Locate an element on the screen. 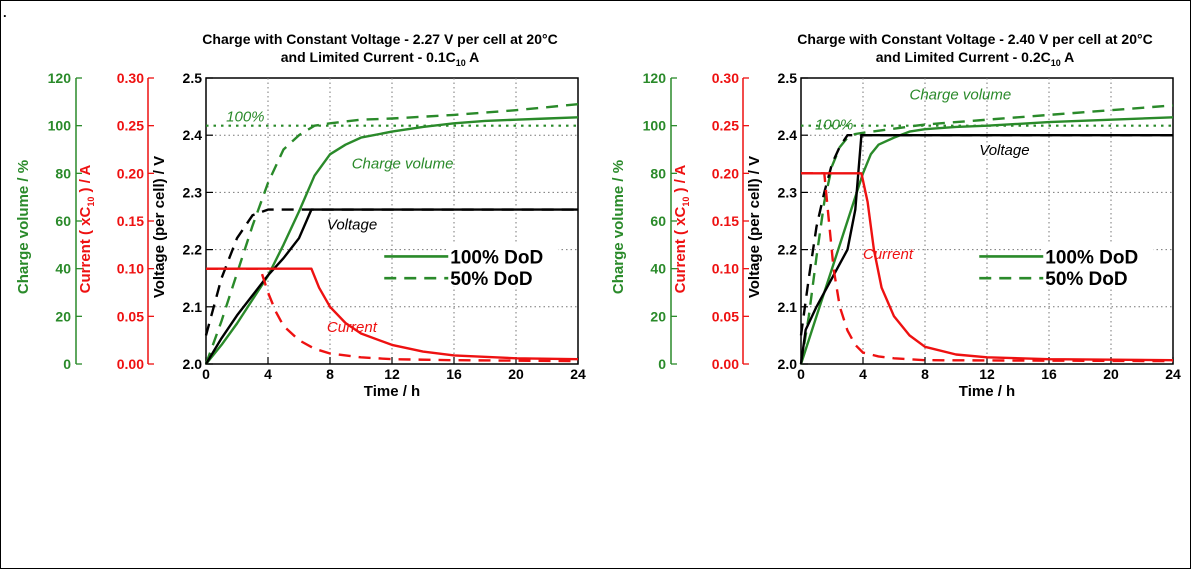 This screenshot has height=569, width=1191. corner-mark: . is located at coordinates (5, 12).